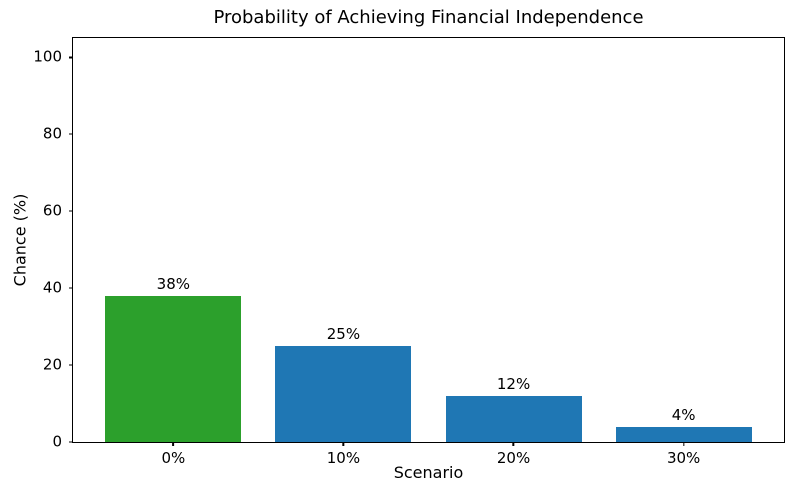  I want to click on x-tick: 30%, so click(683, 454).